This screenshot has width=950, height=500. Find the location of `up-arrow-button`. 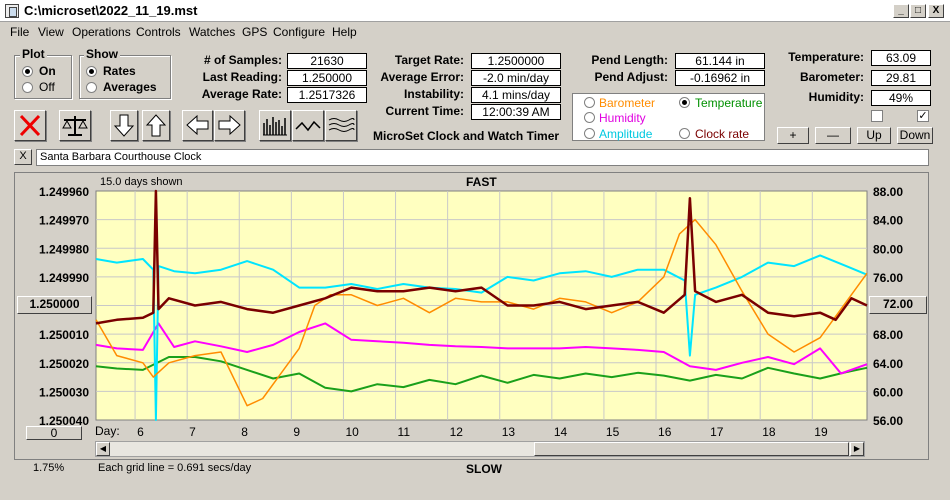

up-arrow-button is located at coordinates (156, 125).